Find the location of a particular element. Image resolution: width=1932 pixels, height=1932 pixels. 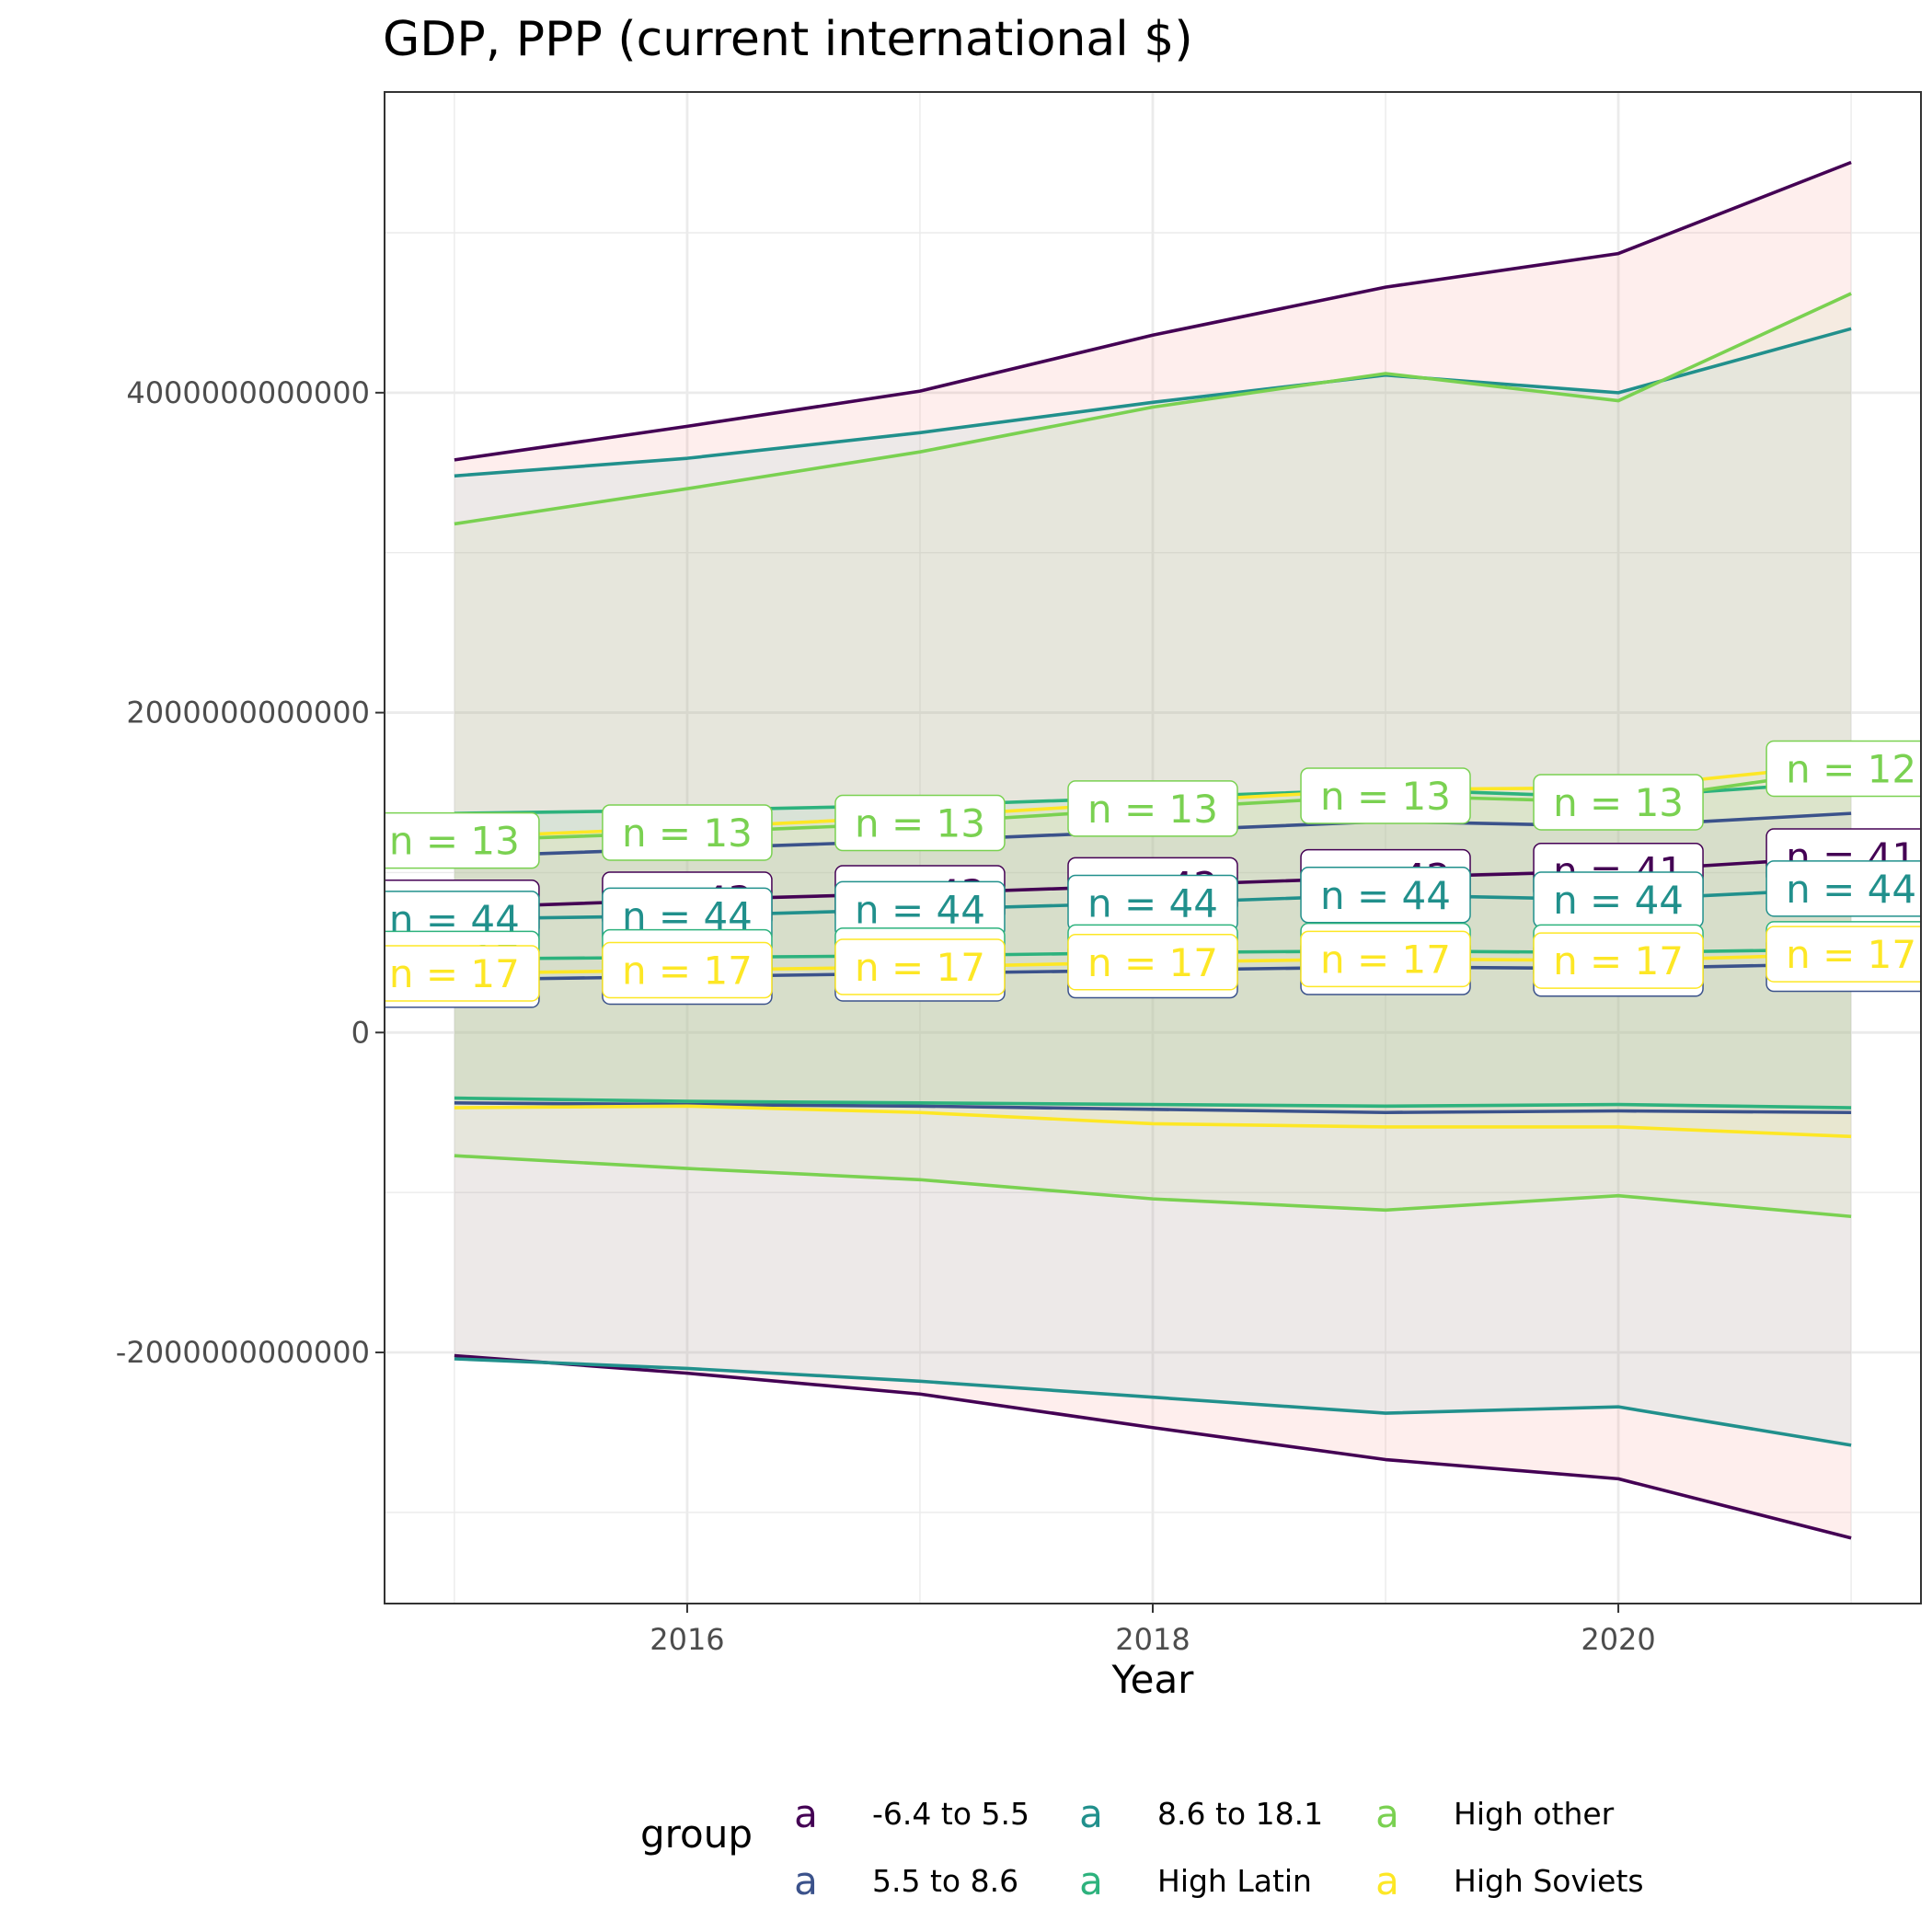

lower-line-high-soviets is located at coordinates (1153, 1121).